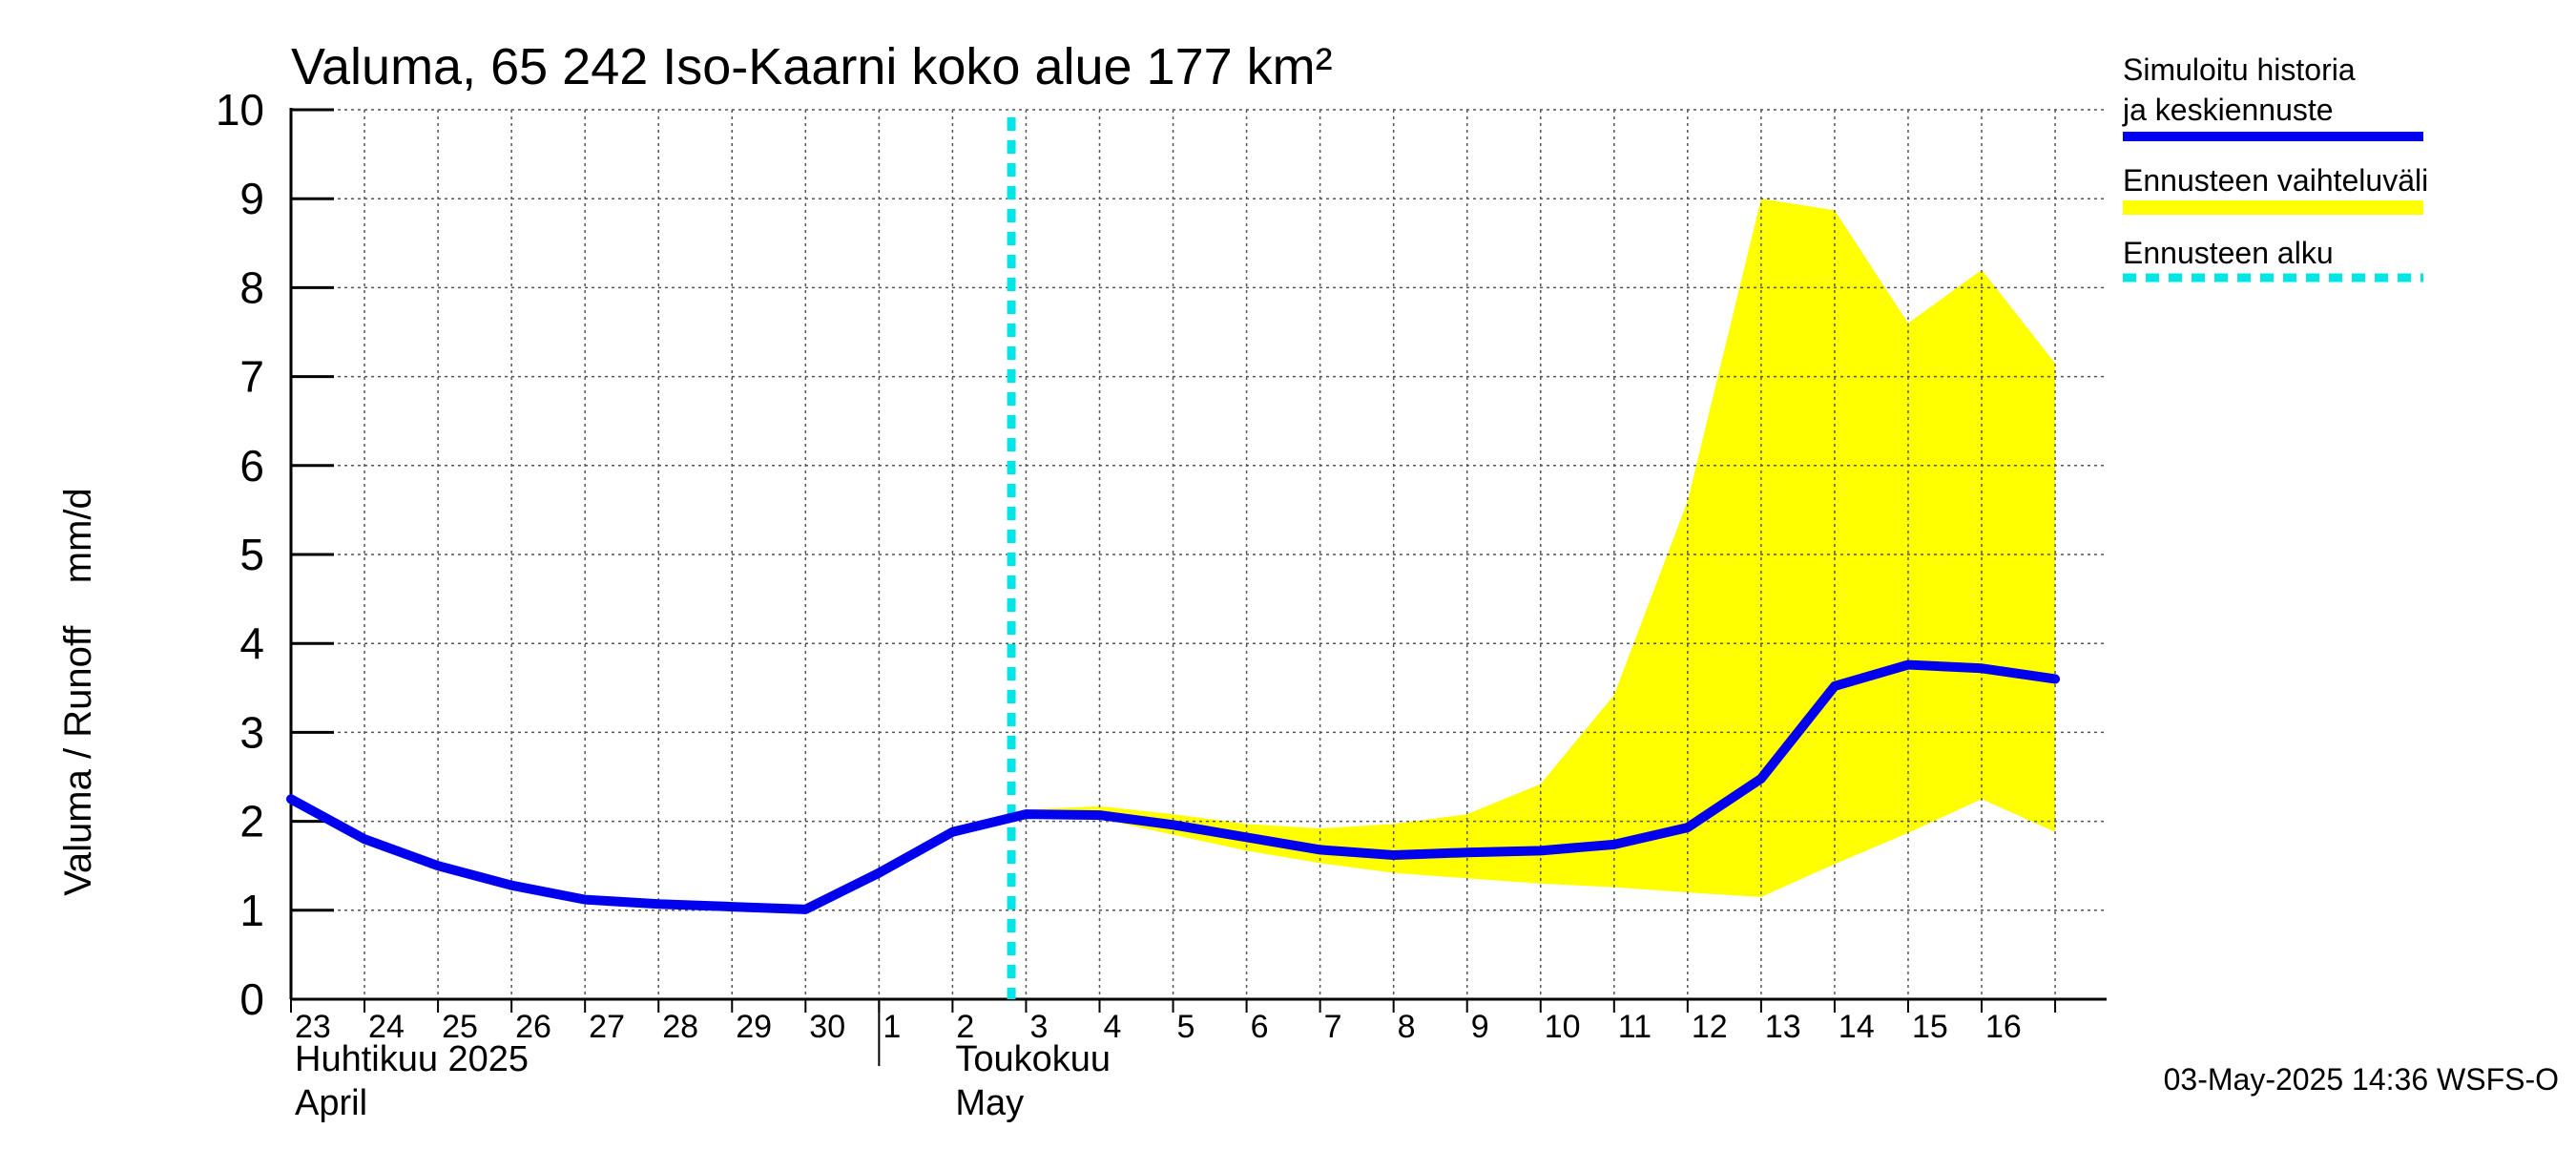 The image size is (2576, 1150). What do you see at coordinates (1333, 1027) in the screenshot?
I see `x-tick-label: 7` at bounding box center [1333, 1027].